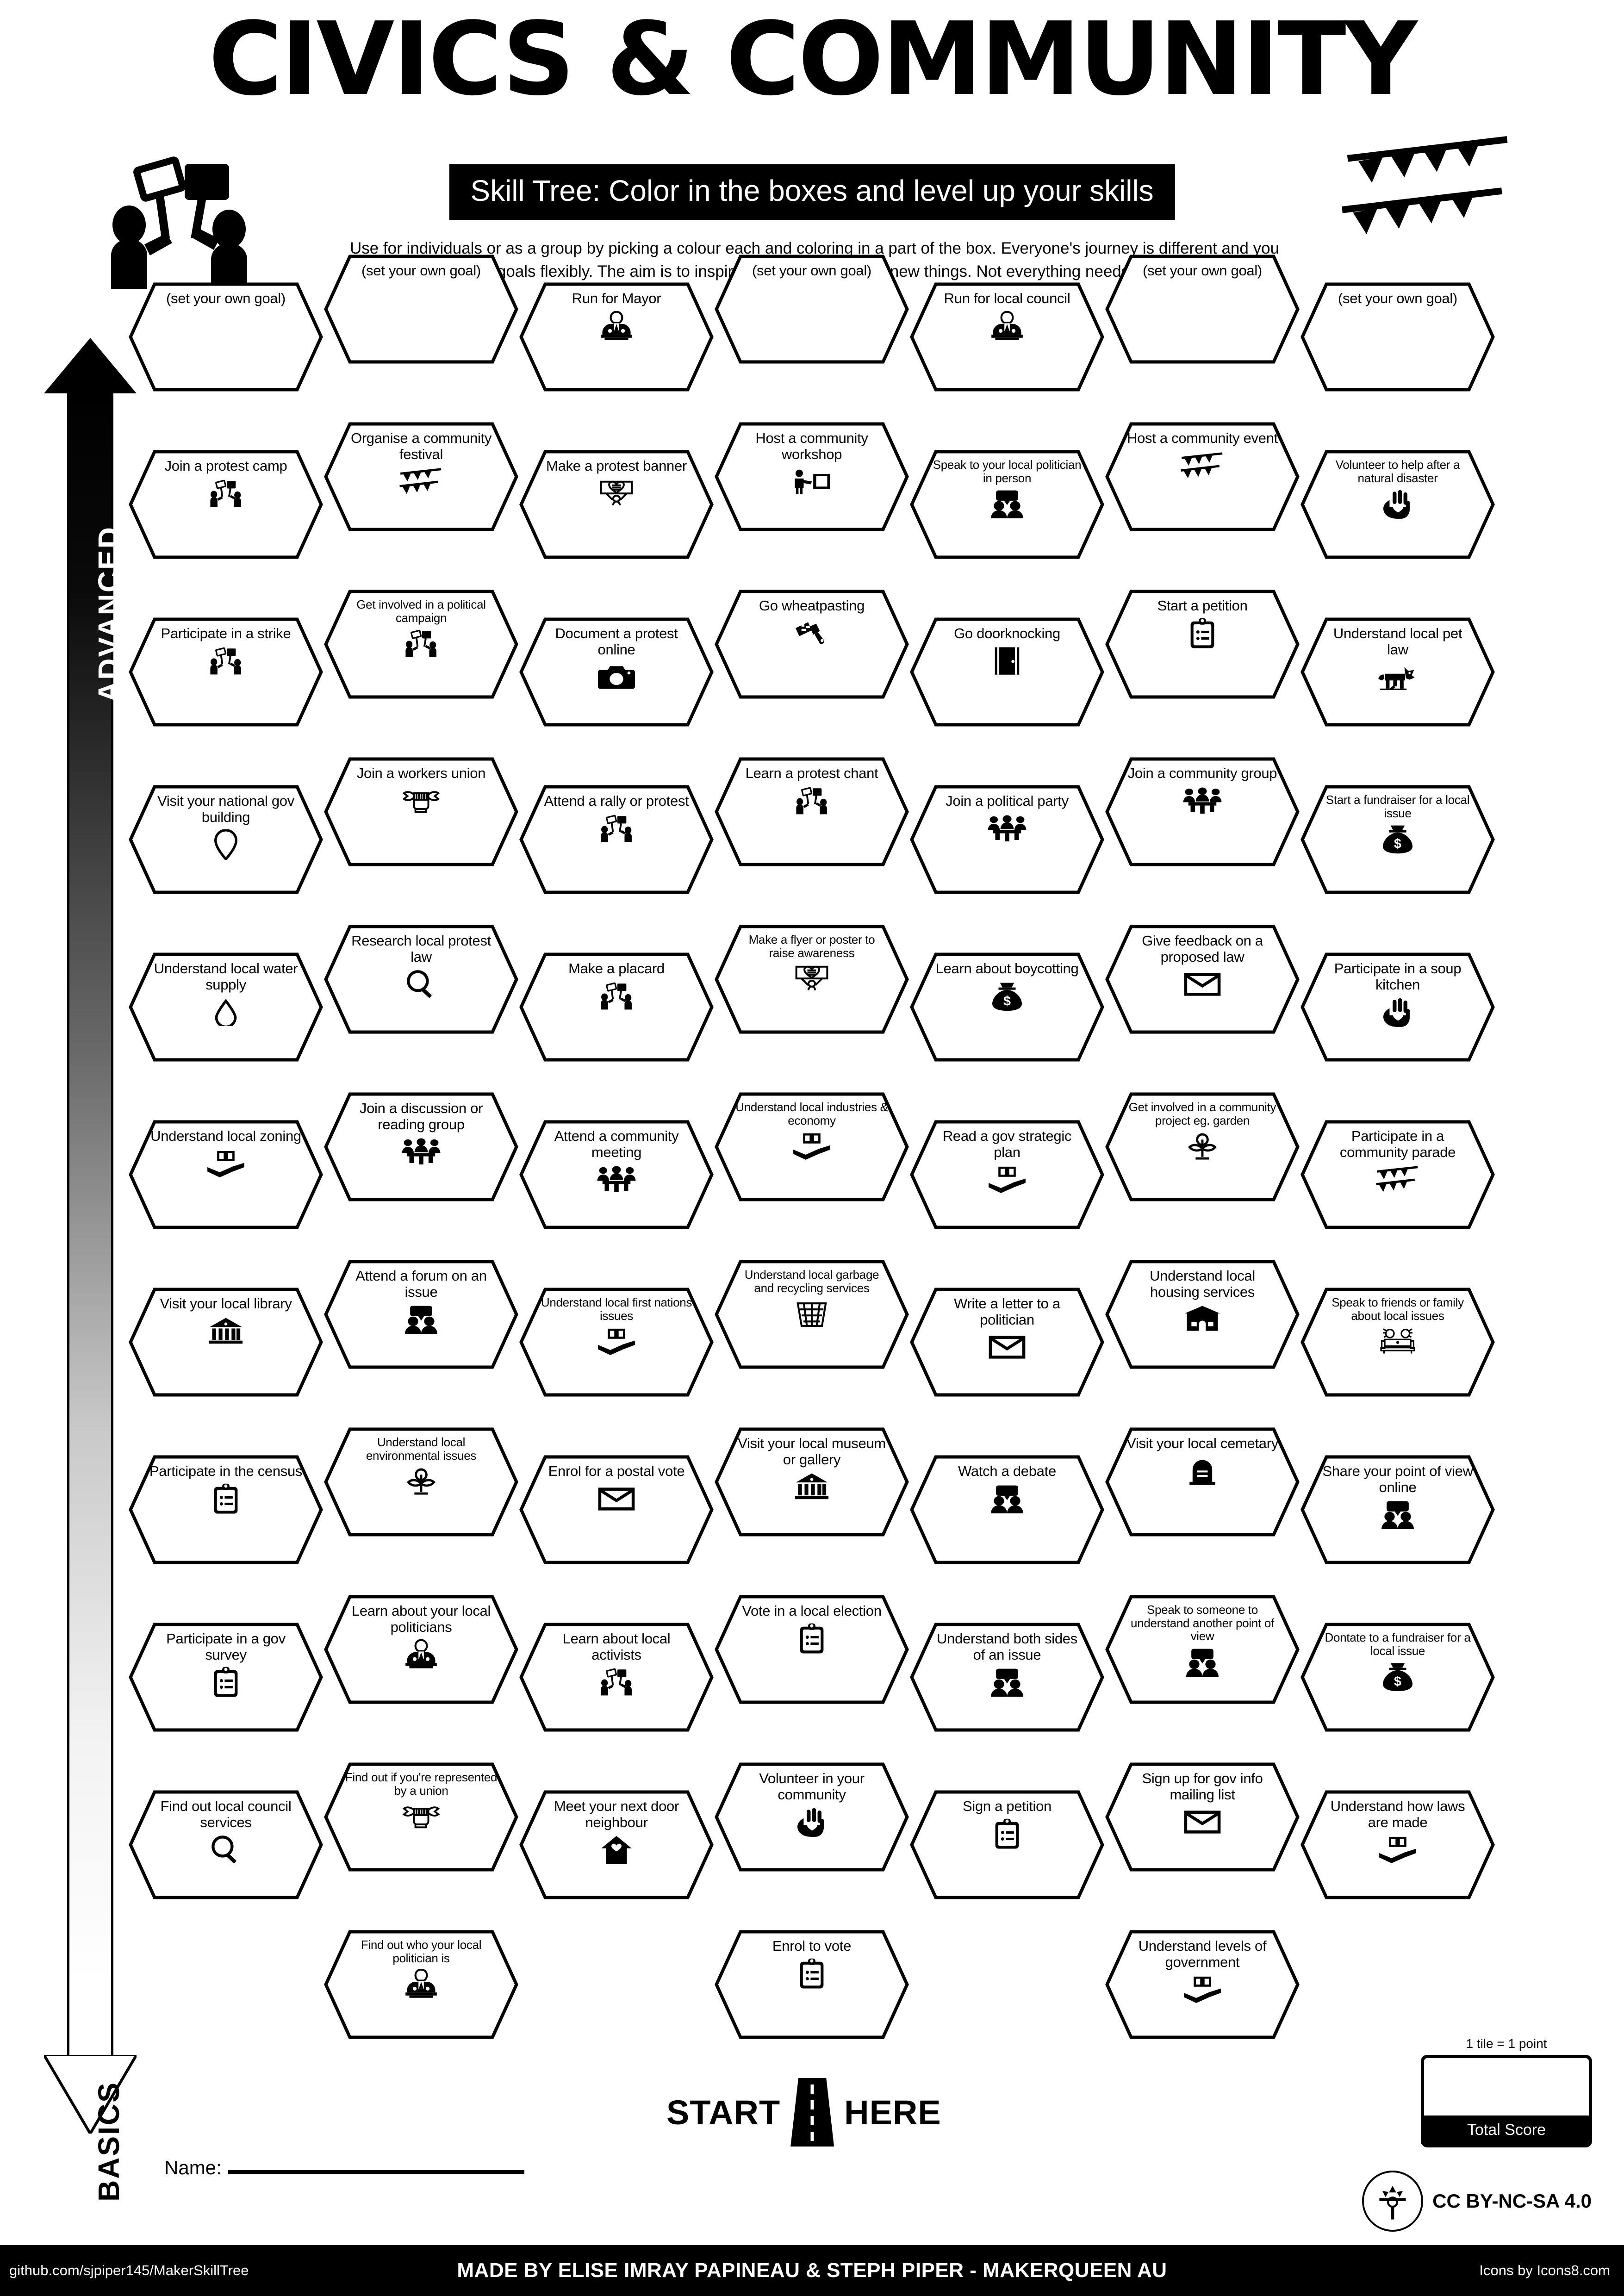 The image size is (1624, 2296). What do you see at coordinates (1398, 976) in the screenshot?
I see `skill-tile-label: Participate in a soup kitchen` at bounding box center [1398, 976].